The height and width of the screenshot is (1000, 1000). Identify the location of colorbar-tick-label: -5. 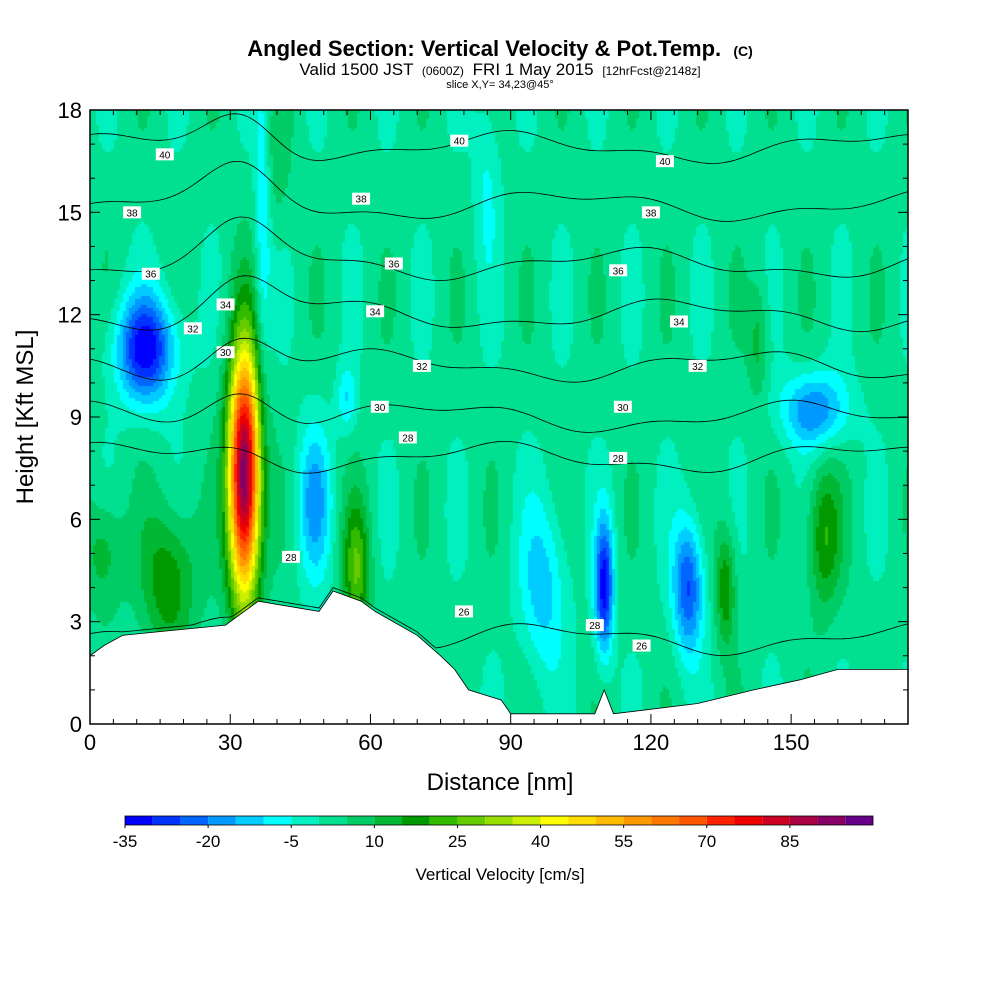
(291, 841).